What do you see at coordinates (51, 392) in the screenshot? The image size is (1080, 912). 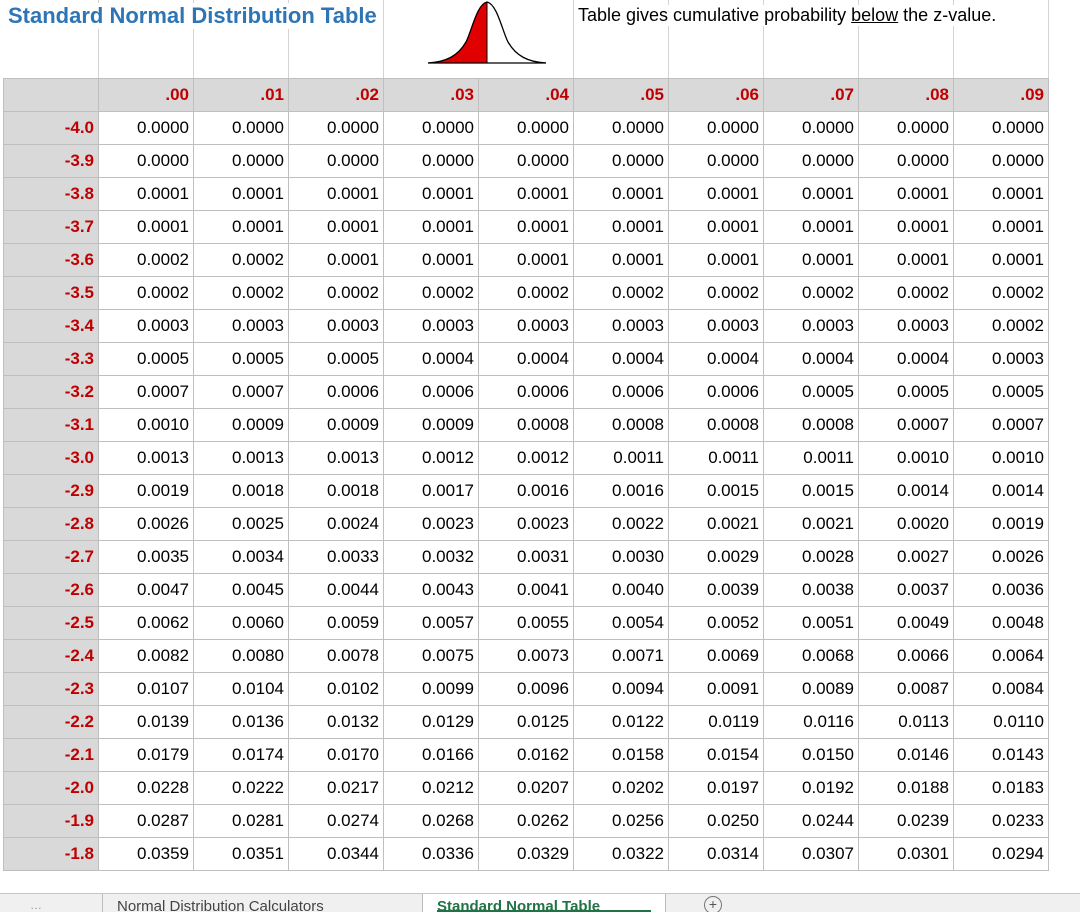 I see `z-value-cell: -3.2` at bounding box center [51, 392].